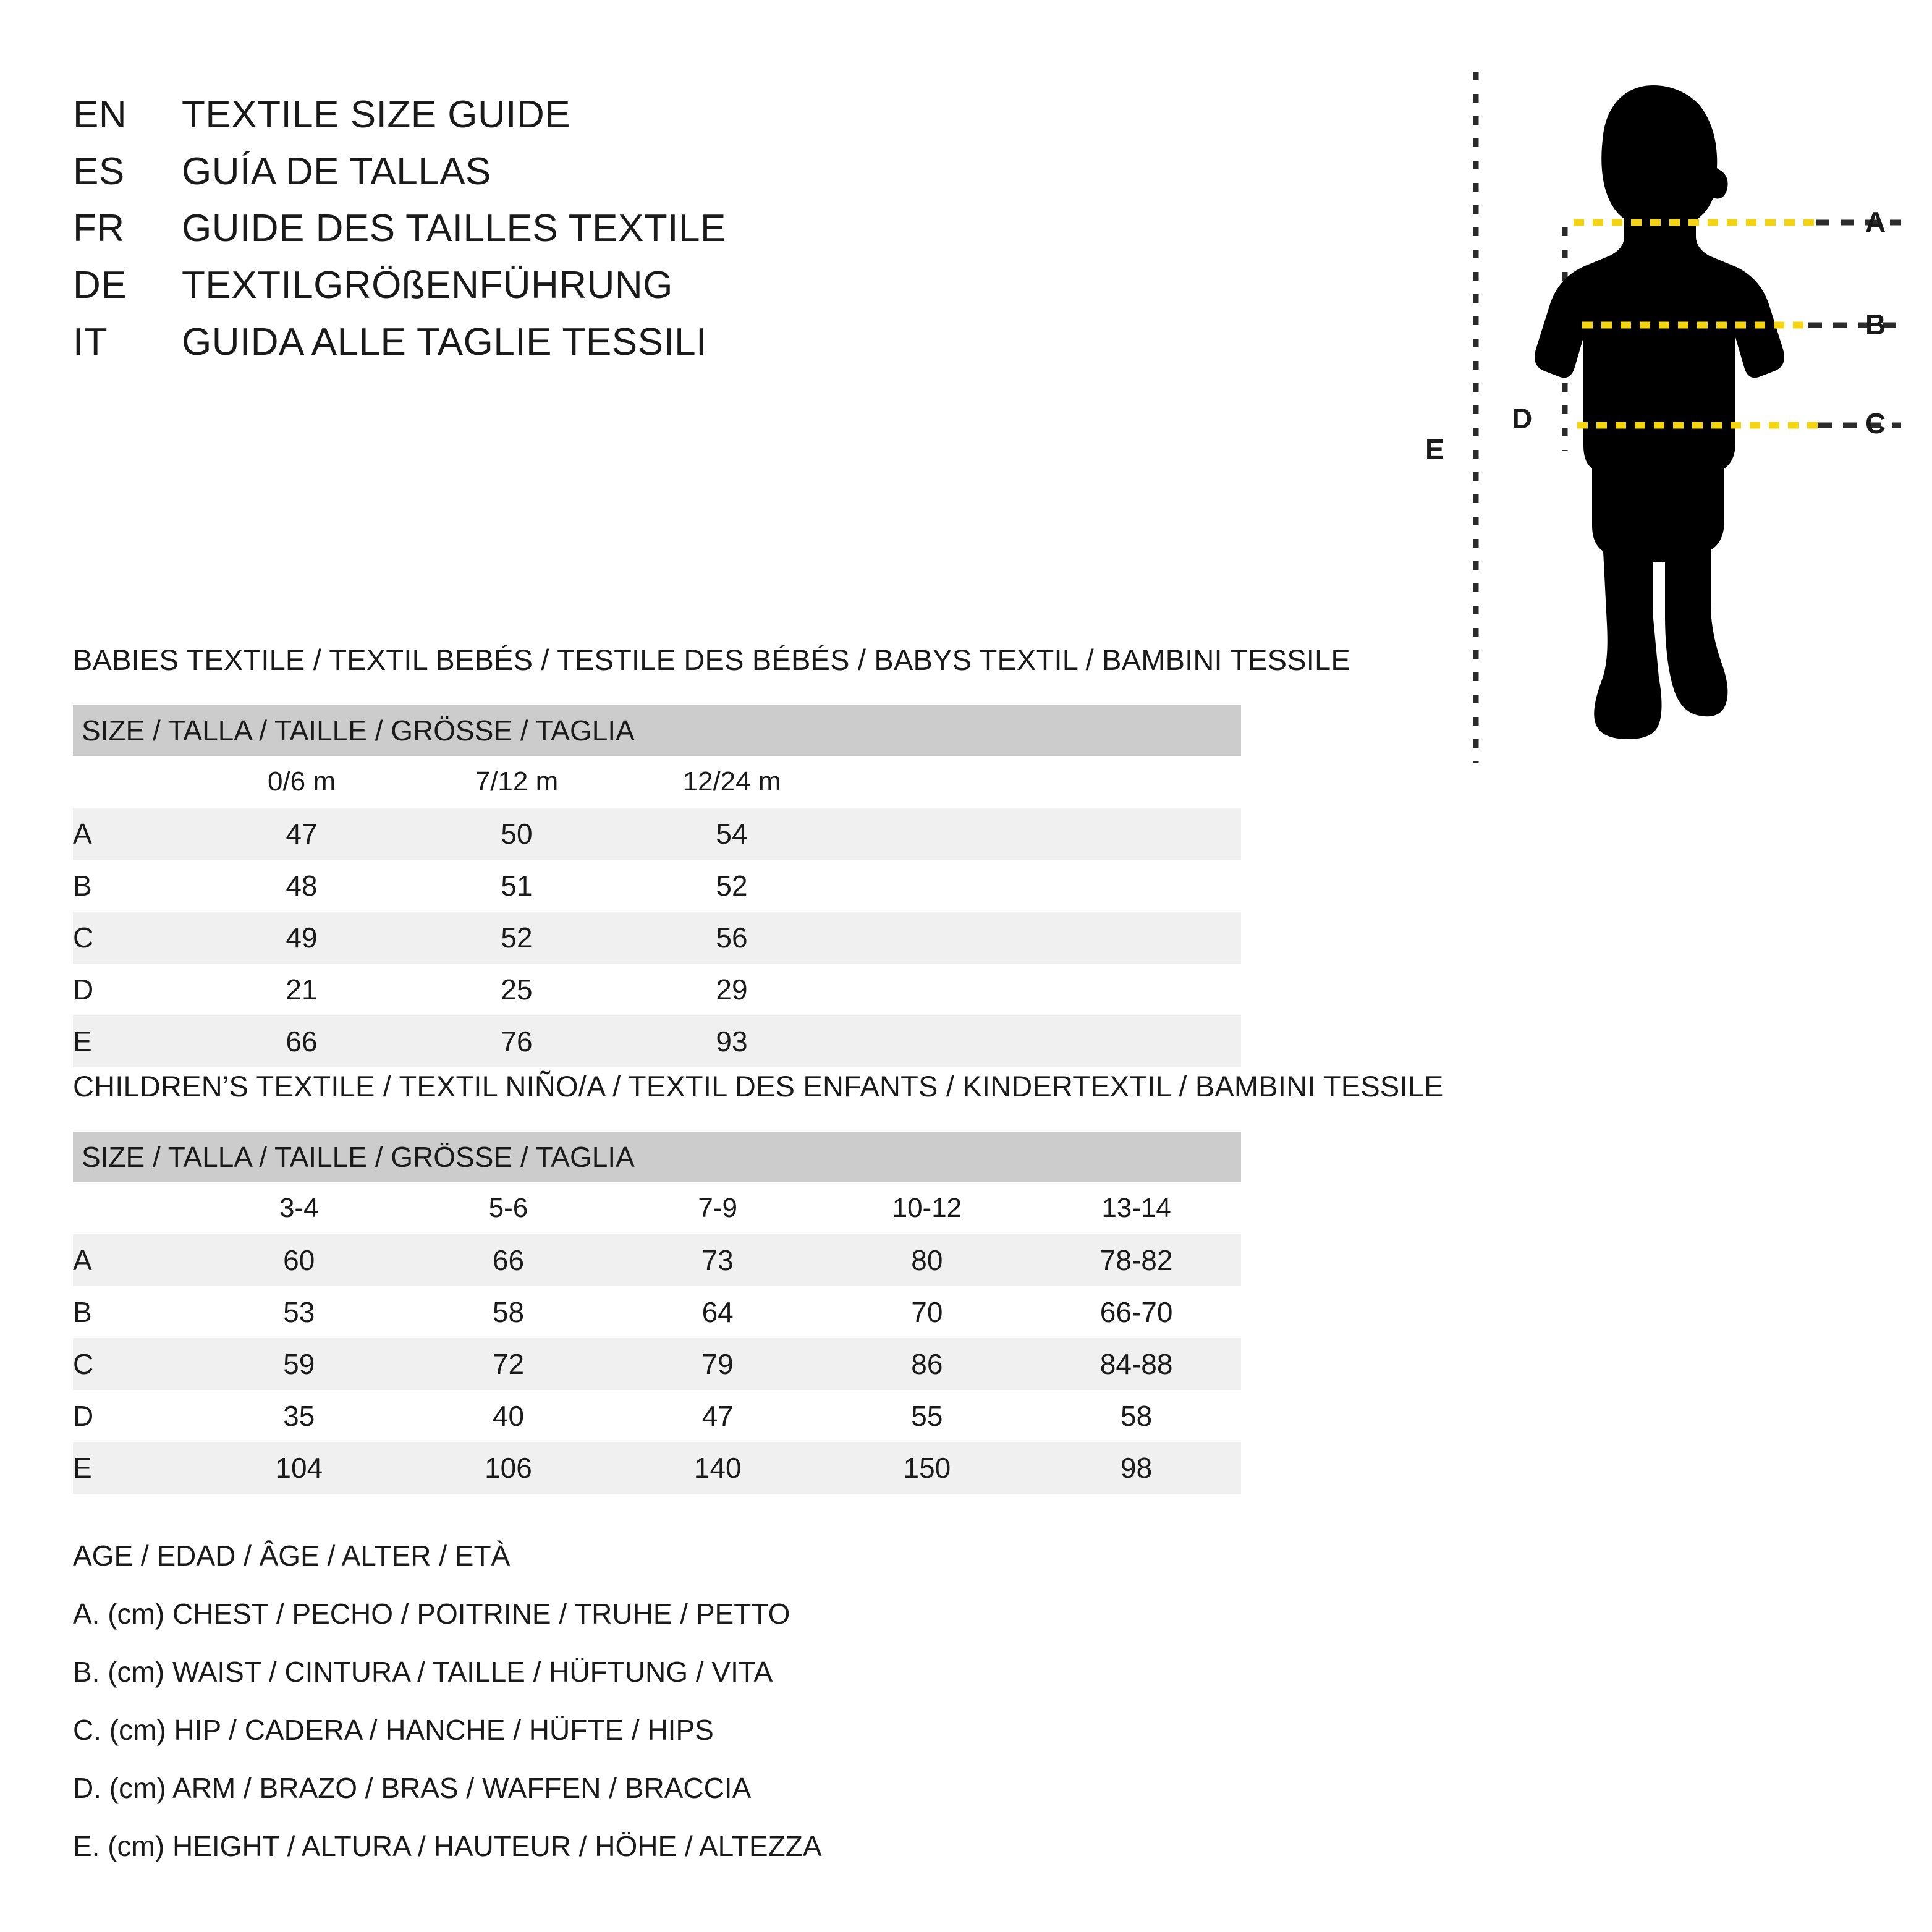 This screenshot has width=1932, height=1932. What do you see at coordinates (299, 1416) in the screenshot?
I see `row-value: 35` at bounding box center [299, 1416].